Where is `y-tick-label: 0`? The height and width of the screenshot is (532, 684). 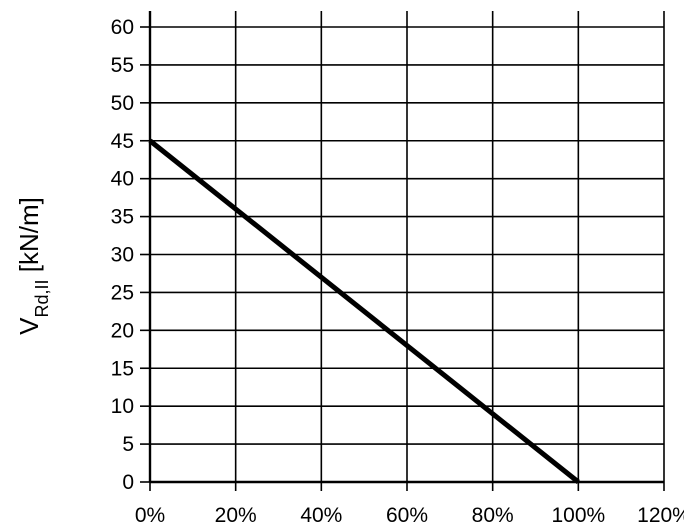
y-tick-label: 0 is located at coordinates (128, 482).